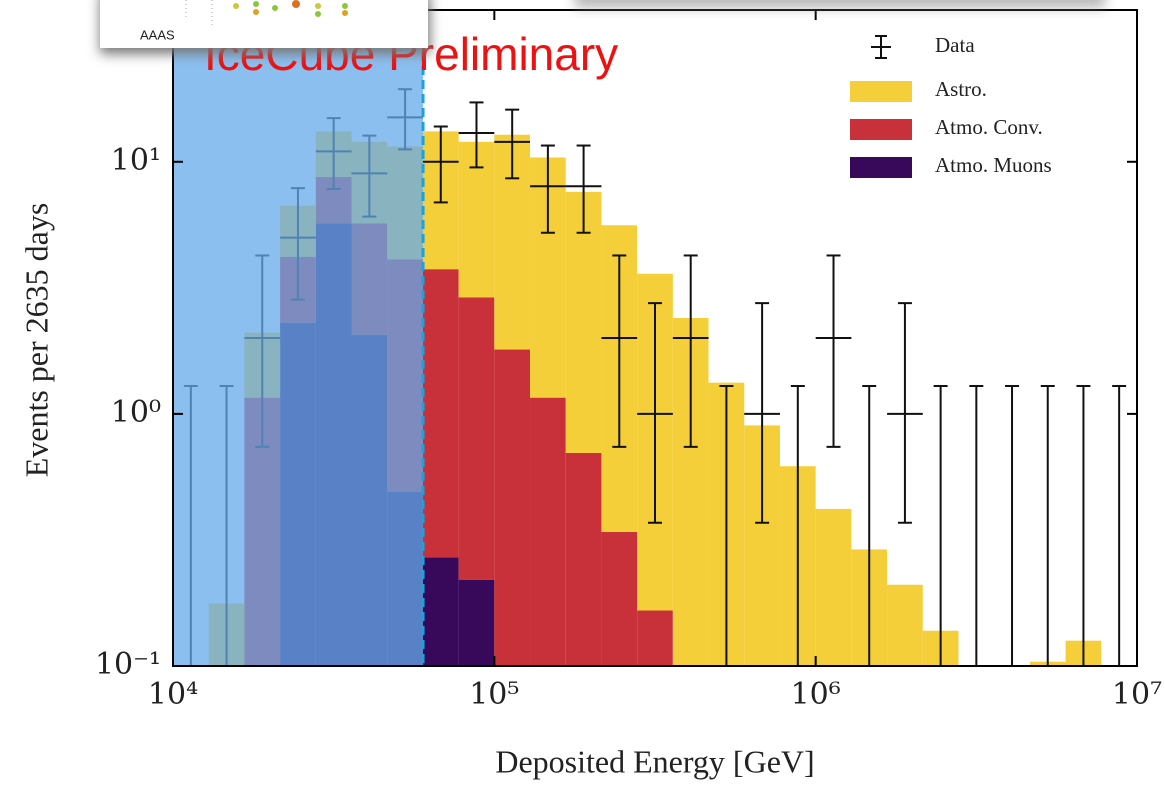 The width and height of the screenshot is (1165, 787). What do you see at coordinates (173, 694) in the screenshot?
I see `x-tick-label: 10⁴` at bounding box center [173, 694].